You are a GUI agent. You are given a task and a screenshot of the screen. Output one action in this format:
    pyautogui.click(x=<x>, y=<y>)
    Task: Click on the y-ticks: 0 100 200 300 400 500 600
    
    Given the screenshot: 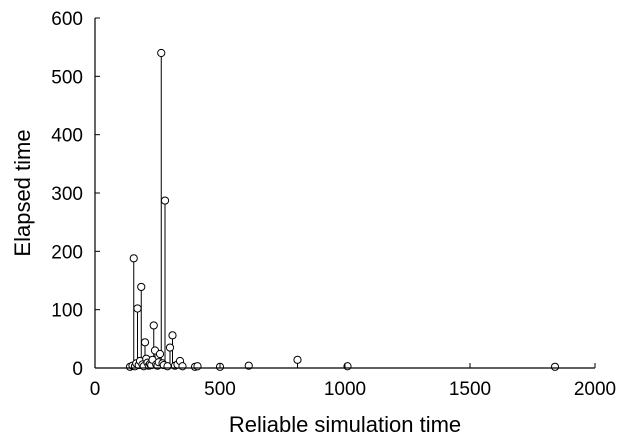 What is the action you would take?
    pyautogui.click(x=75, y=194)
    